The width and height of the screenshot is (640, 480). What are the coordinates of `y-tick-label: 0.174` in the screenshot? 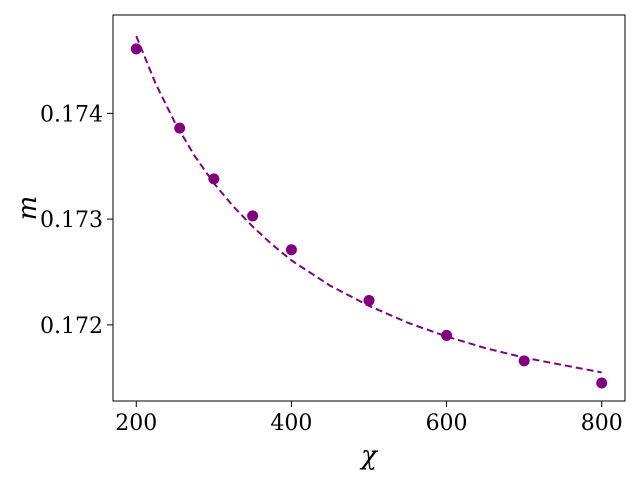 It's located at (71, 114).